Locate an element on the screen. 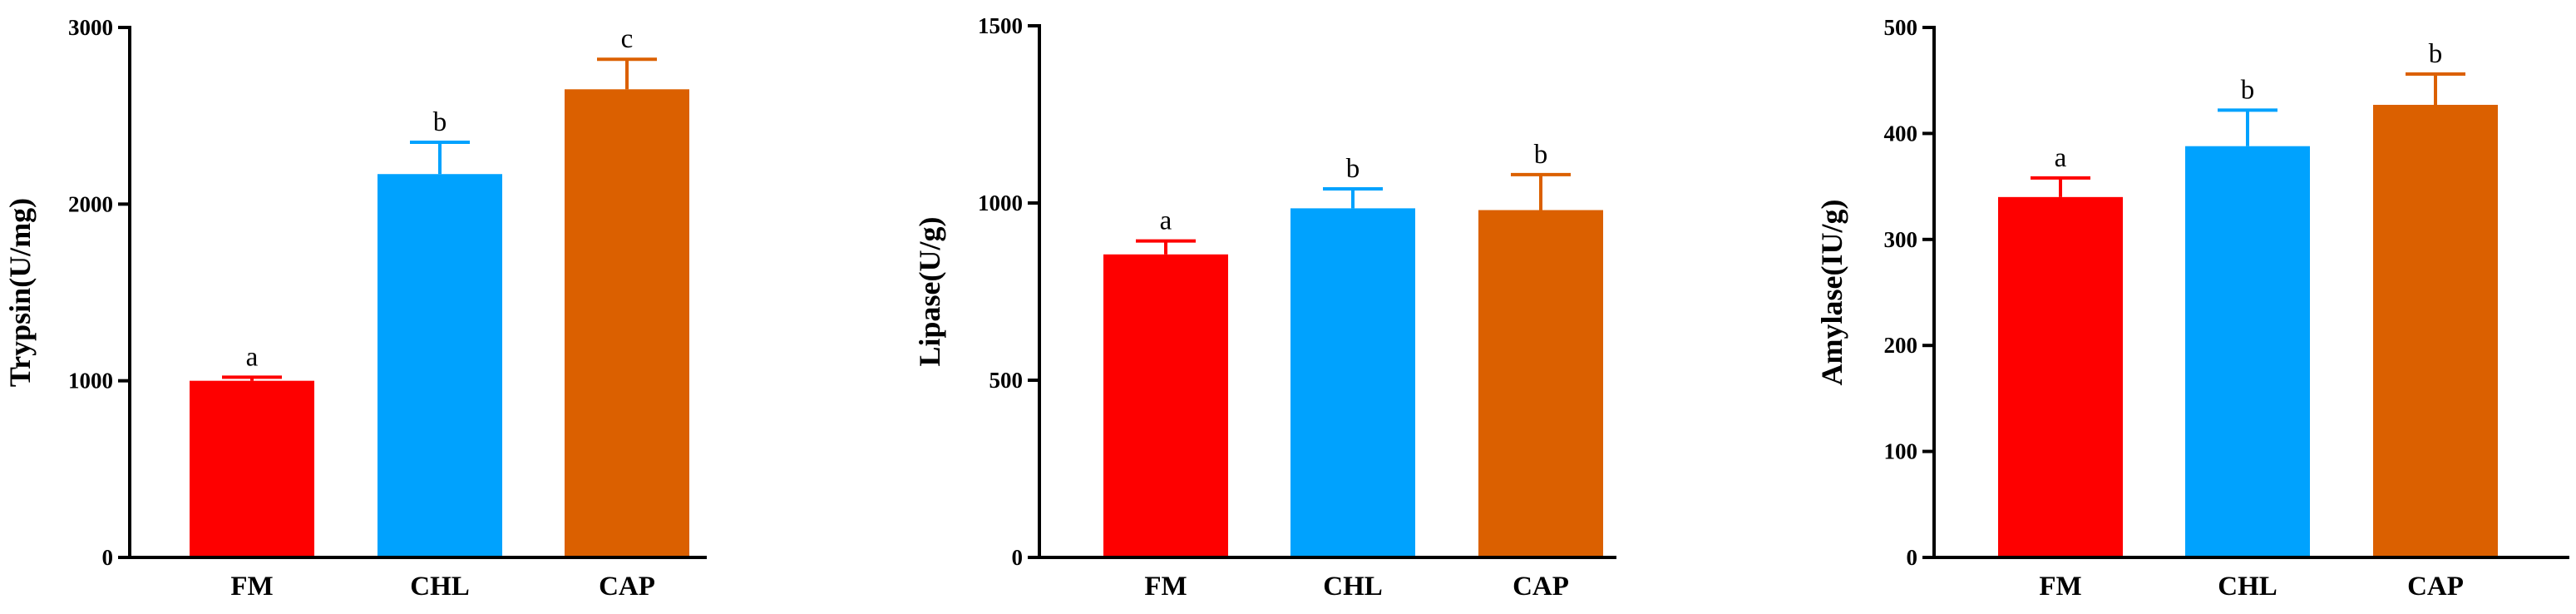  y-tick-label: 300 is located at coordinates (1901, 239).